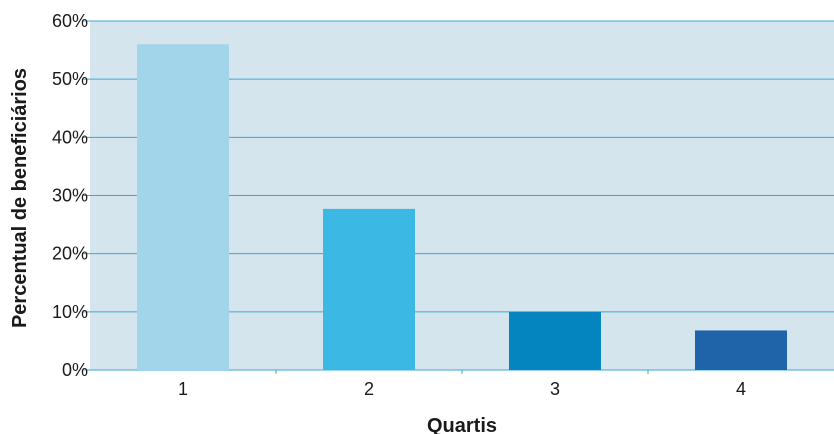  What do you see at coordinates (555, 389) in the screenshot?
I see `x-tick-label: 3` at bounding box center [555, 389].